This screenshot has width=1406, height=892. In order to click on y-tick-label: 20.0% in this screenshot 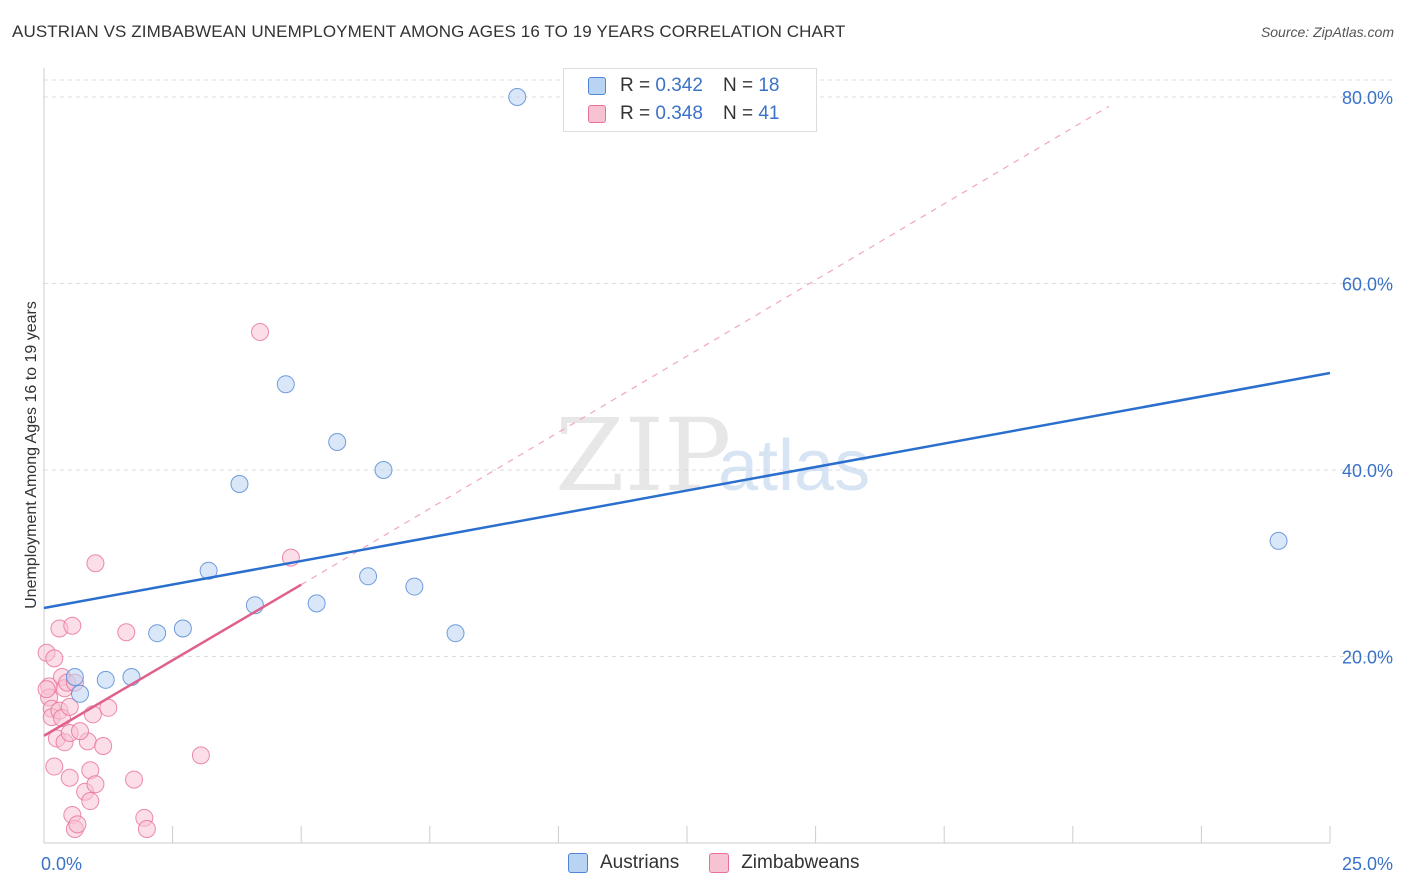, I will do `click(1367, 658)`.